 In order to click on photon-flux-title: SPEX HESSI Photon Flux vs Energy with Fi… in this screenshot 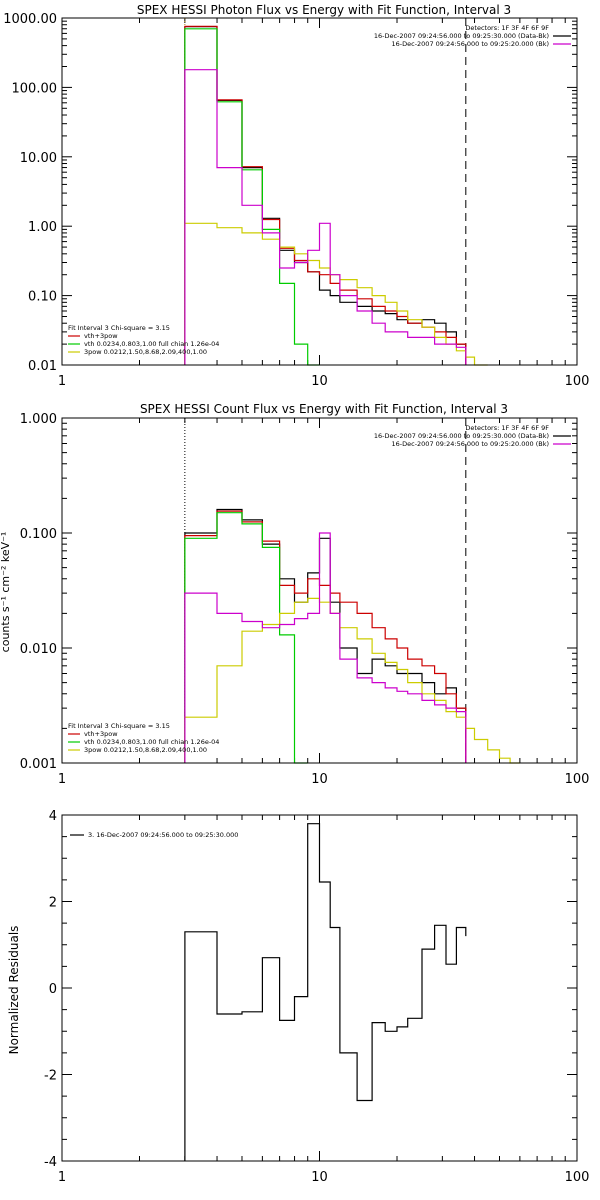, I will do `click(324, 10)`.